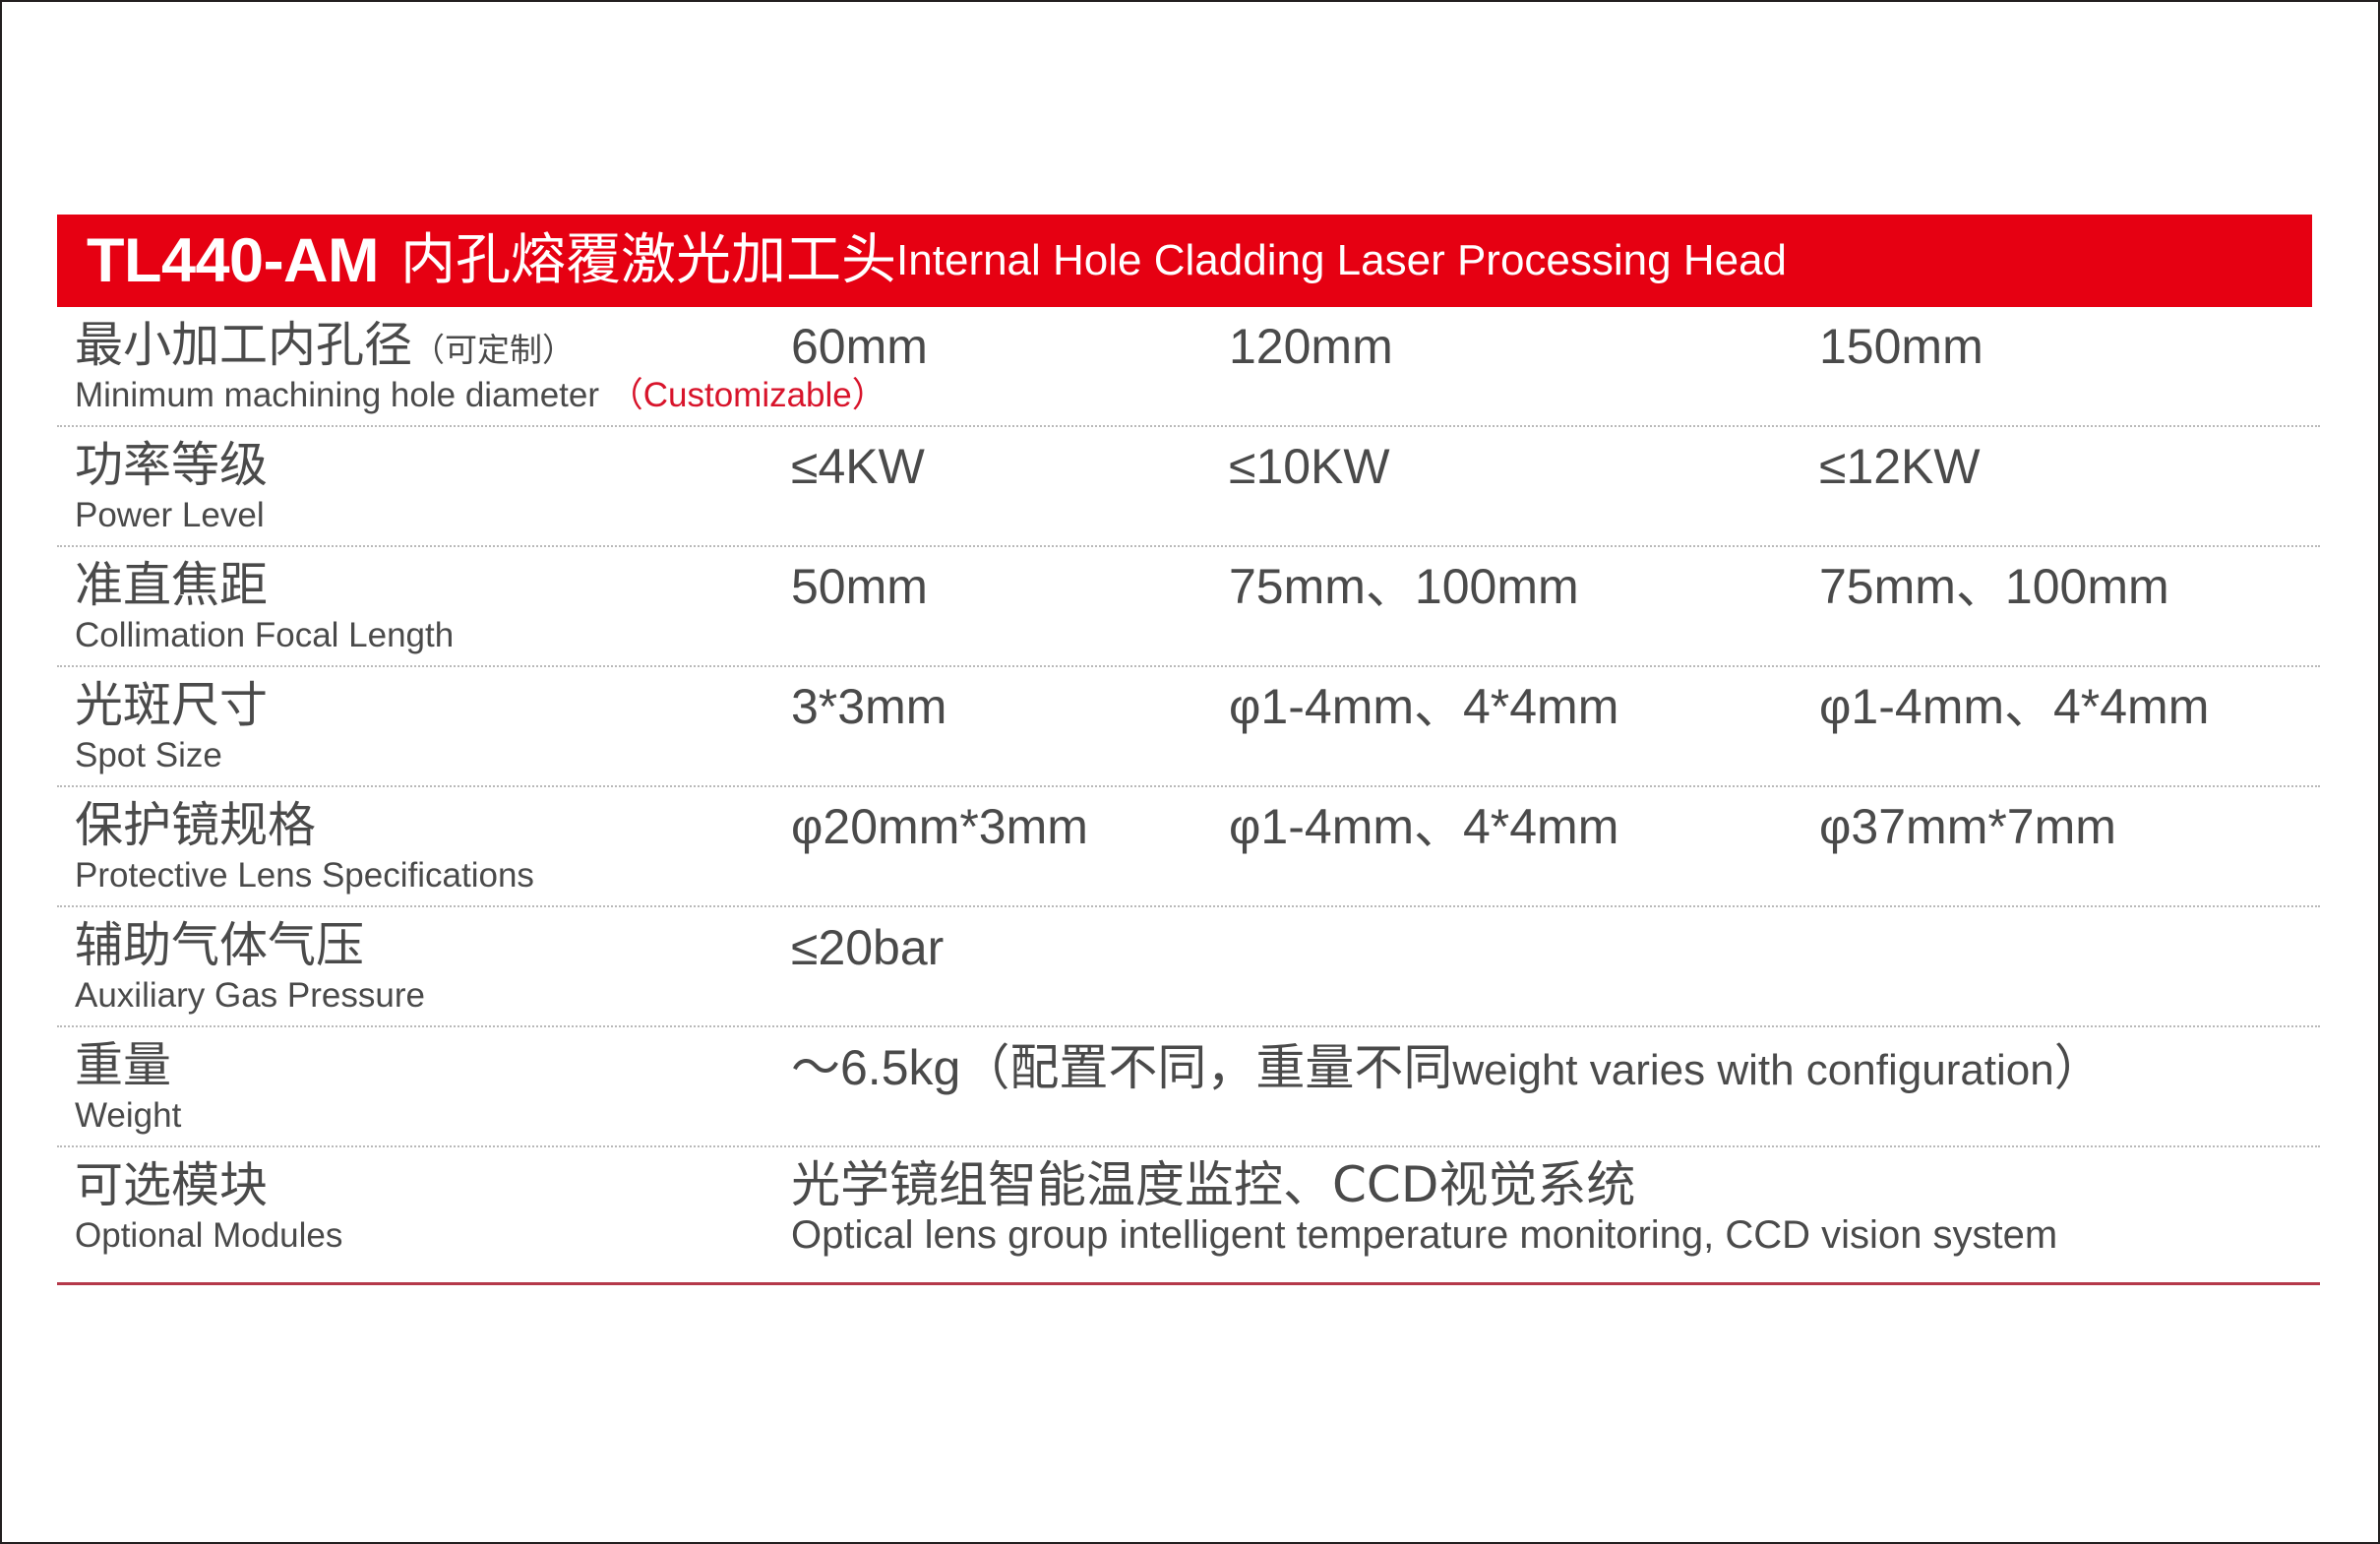 The image size is (2380, 1544). What do you see at coordinates (172, 1185) in the screenshot?
I see `row-label-chinese-text: 可选模块` at bounding box center [172, 1185].